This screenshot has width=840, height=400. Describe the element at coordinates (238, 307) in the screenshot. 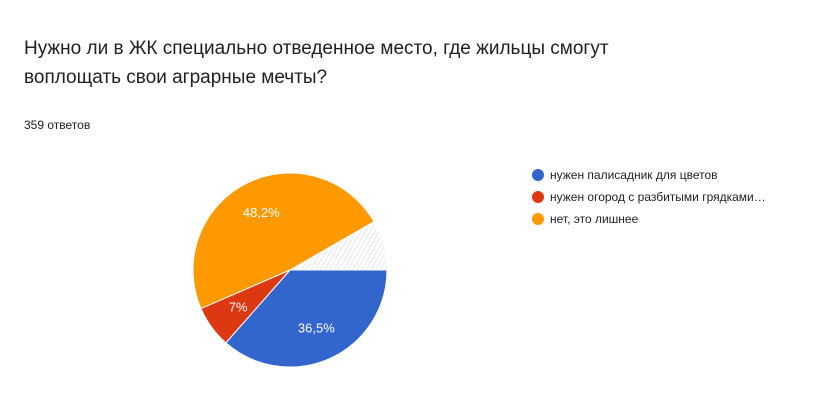

I see `slice-label: 7%` at that location.